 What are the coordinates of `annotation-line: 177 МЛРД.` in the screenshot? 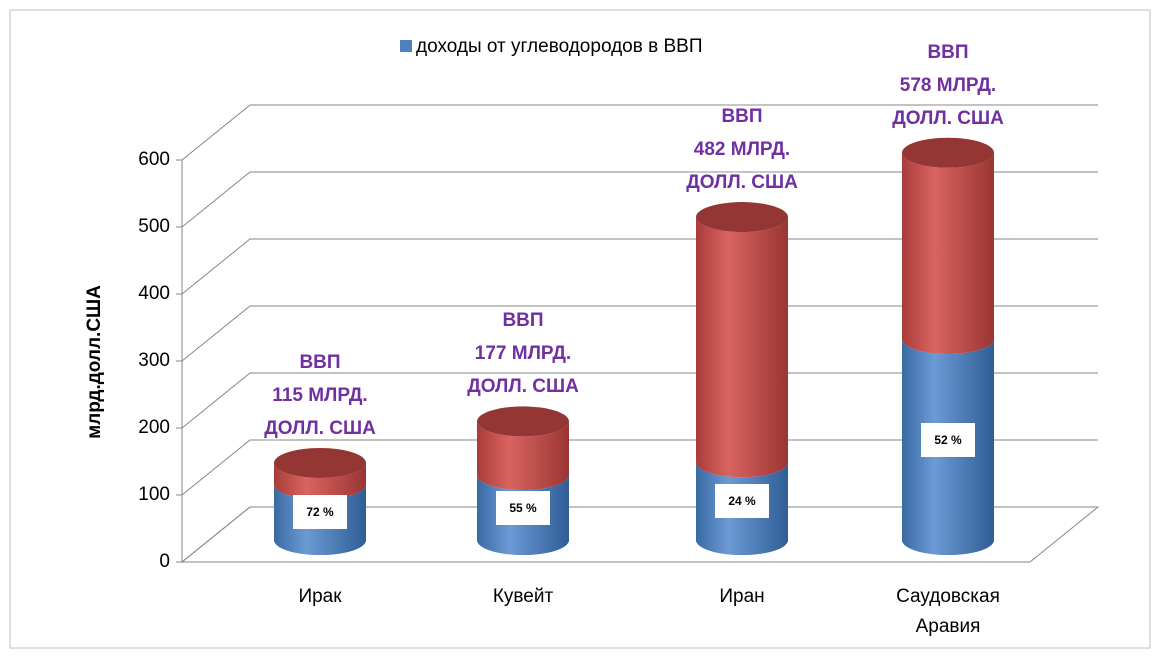 It's located at (523, 354).